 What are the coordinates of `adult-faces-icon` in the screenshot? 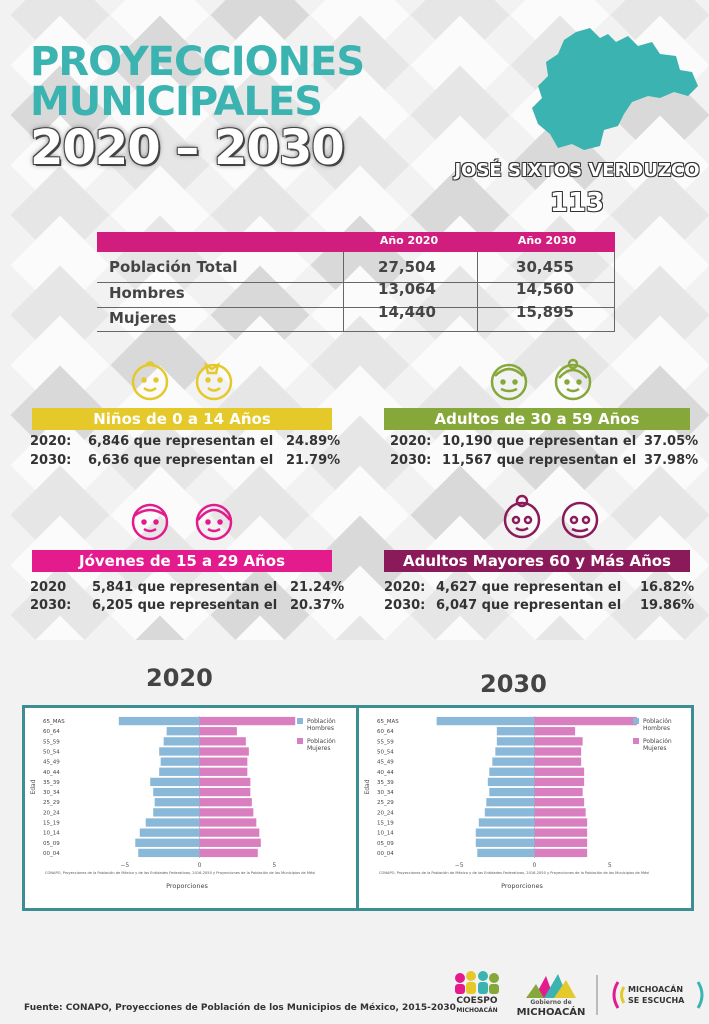 It's located at (541, 379).